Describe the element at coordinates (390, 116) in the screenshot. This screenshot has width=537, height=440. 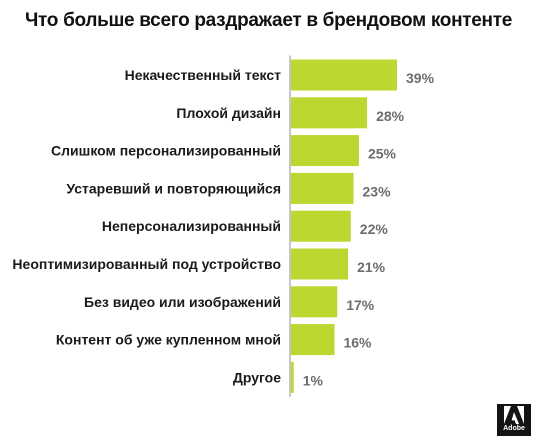
I see `value-label: 28%` at that location.